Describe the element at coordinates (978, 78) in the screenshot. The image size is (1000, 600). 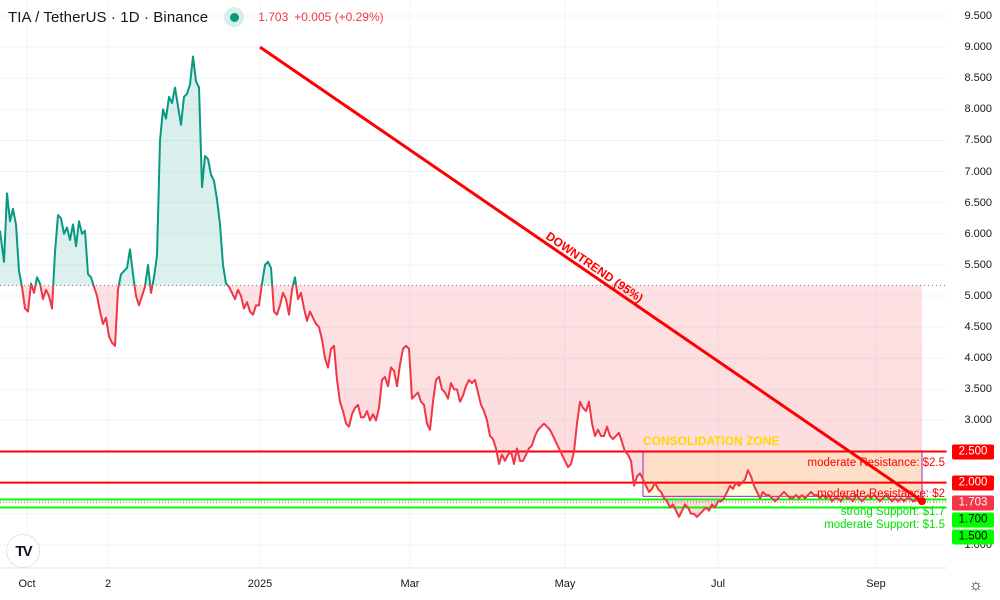
I see `price-tick-label: 8.500` at that location.